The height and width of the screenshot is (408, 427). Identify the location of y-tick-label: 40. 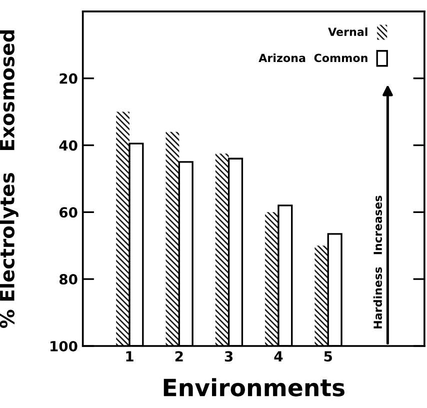
(68, 145).